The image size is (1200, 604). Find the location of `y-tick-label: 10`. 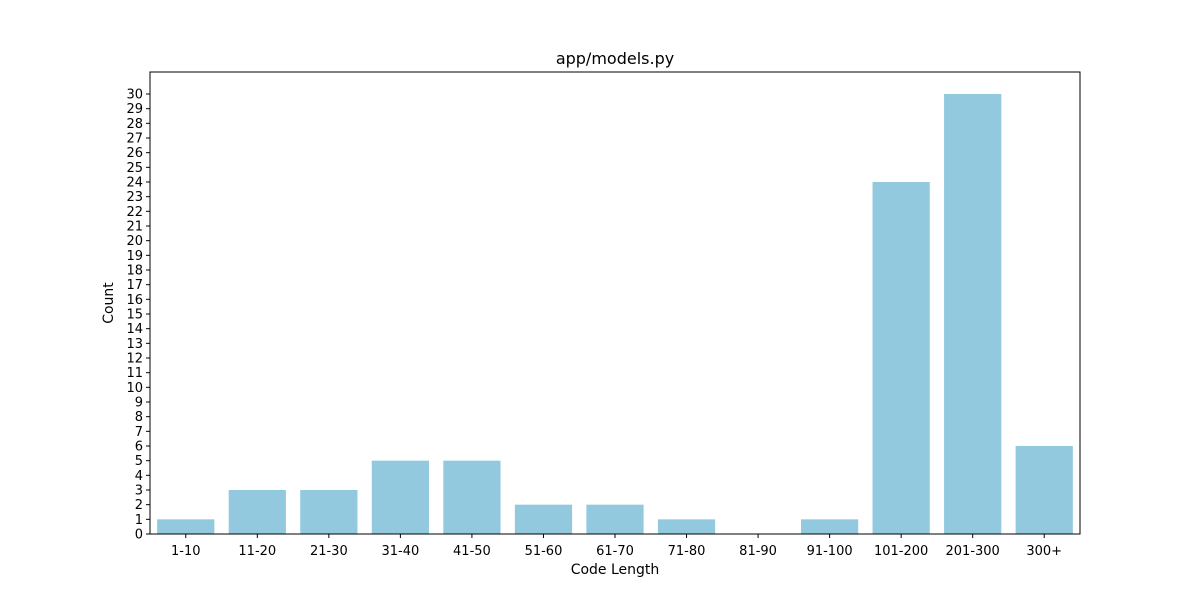

y-tick-label: 10 is located at coordinates (134, 388).